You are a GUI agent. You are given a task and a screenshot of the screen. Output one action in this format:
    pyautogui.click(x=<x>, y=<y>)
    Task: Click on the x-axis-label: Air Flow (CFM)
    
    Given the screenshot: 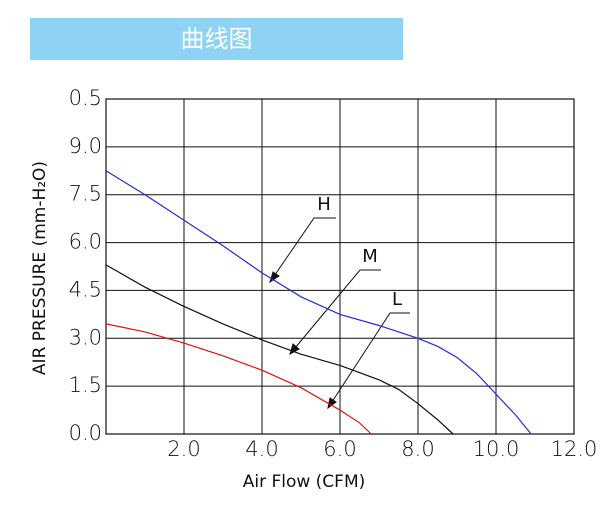 What is the action you would take?
    pyautogui.click(x=304, y=482)
    